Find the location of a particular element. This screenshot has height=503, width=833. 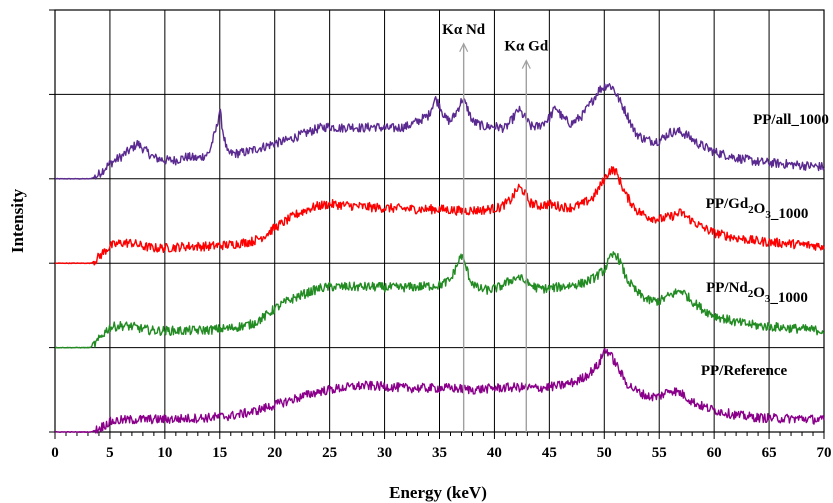

x-tick-label: 50 is located at coordinates (604, 453).